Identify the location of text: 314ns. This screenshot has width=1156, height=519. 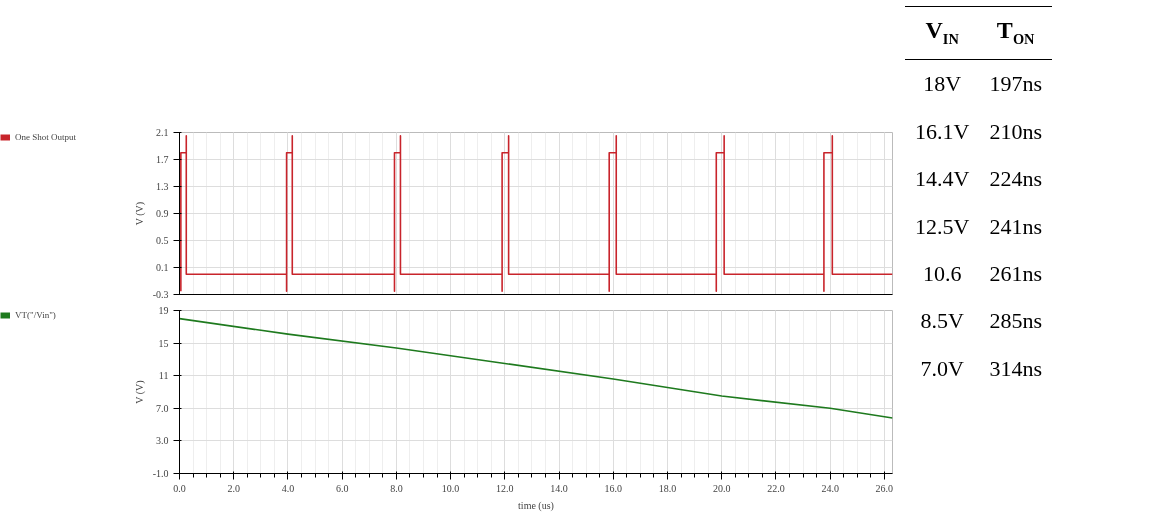
(1015, 368).